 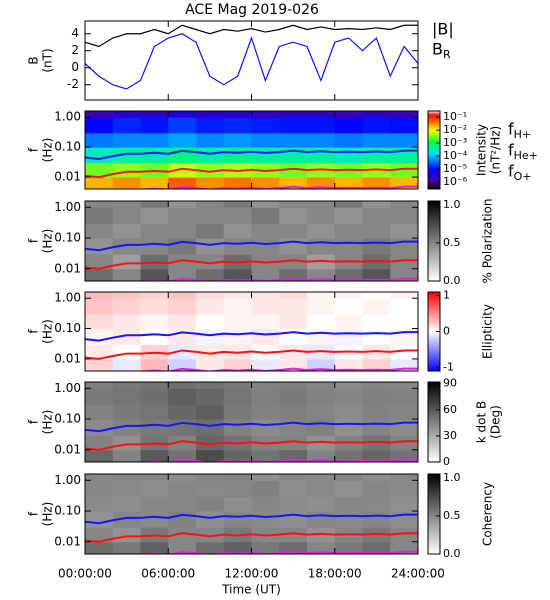 What do you see at coordinates (452, 553) in the screenshot?
I see `colorbar-tick-label: 0.0` at bounding box center [452, 553].